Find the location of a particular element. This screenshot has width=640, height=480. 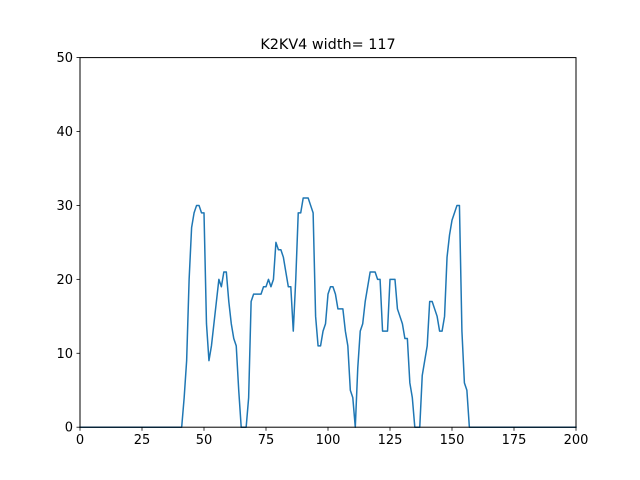

y-tick-label: 40 is located at coordinates (64, 132).